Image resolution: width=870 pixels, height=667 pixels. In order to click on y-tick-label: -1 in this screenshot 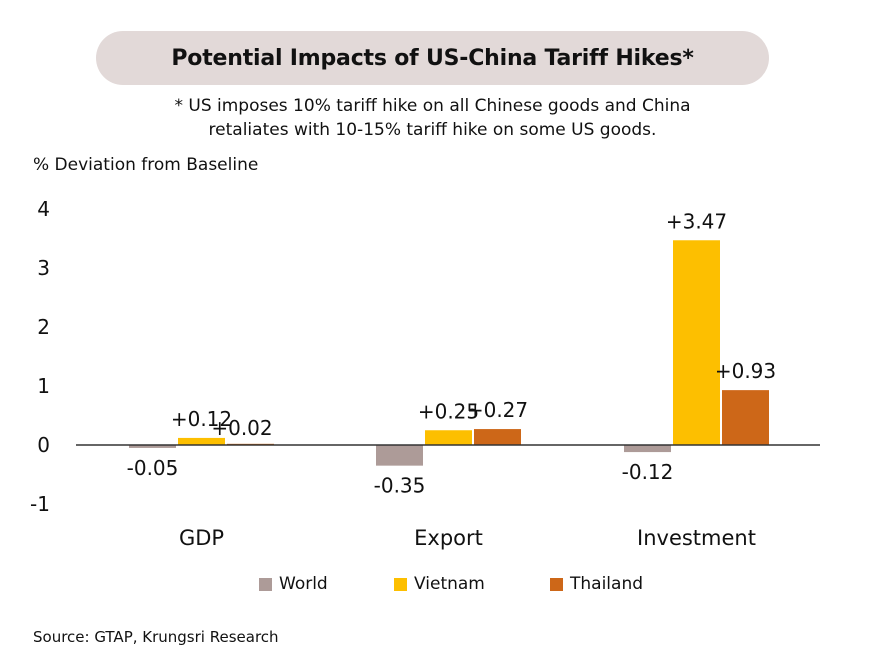, I will do `click(40, 504)`.